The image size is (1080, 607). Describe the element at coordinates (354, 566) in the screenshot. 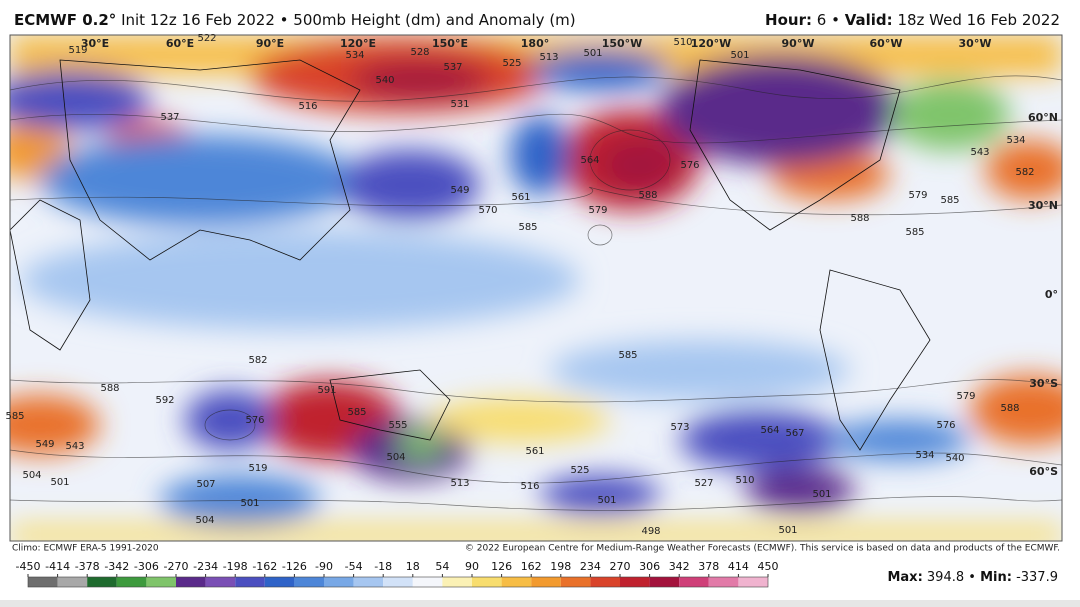

I see `colorbar-tick-label: -54` at that location.